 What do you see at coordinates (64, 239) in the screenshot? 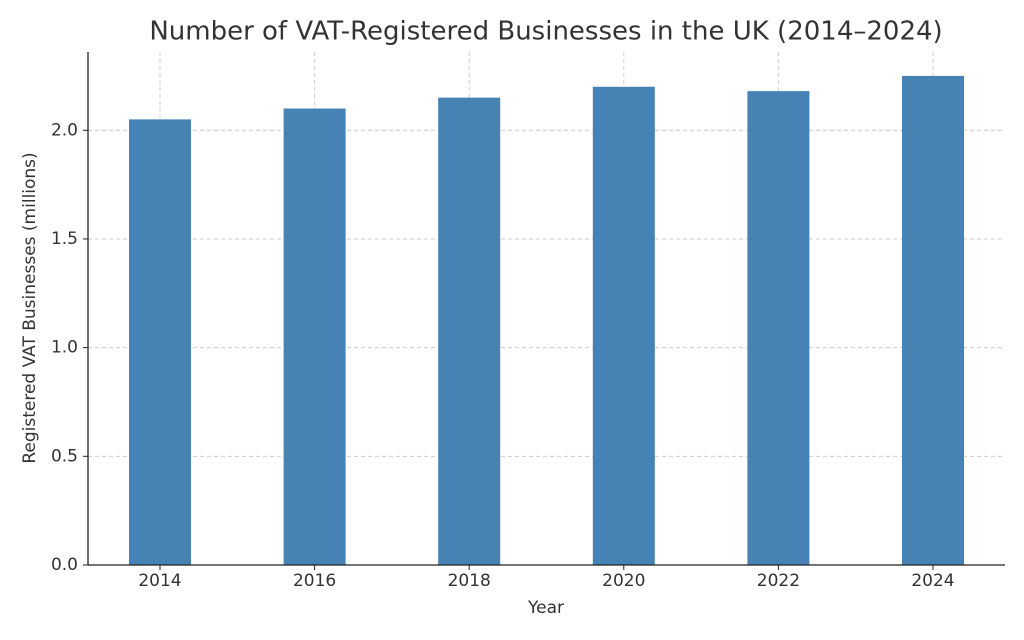
I see `y-tick-label: 1.5` at bounding box center [64, 239].